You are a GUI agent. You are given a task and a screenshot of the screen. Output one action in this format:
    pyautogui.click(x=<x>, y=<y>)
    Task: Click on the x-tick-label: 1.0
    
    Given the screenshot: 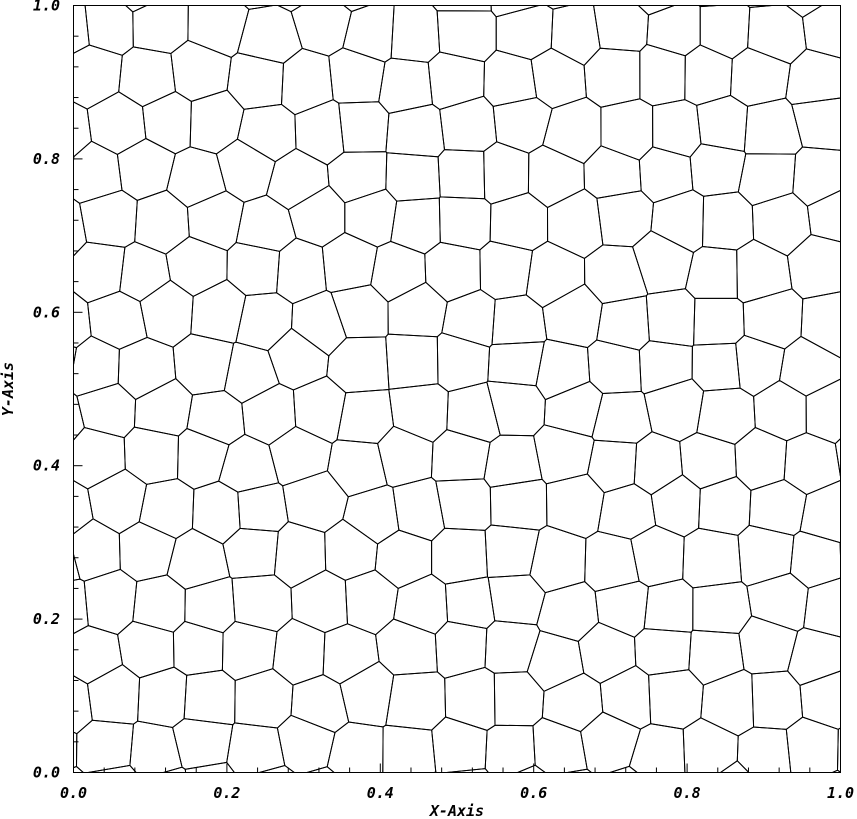 What is the action you would take?
    pyautogui.click(x=840, y=793)
    